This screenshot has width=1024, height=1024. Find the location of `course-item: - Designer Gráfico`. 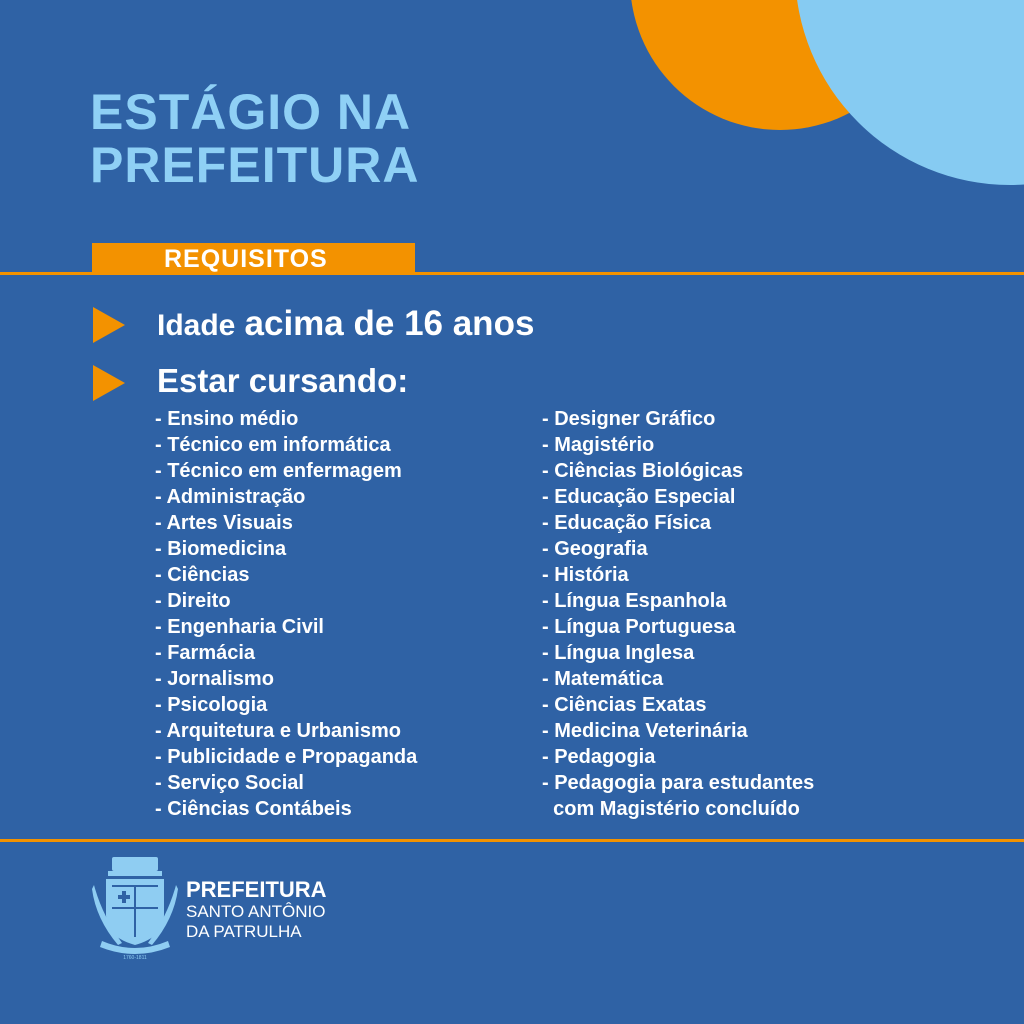

course-item: - Designer Gráfico is located at coordinates (629, 419).